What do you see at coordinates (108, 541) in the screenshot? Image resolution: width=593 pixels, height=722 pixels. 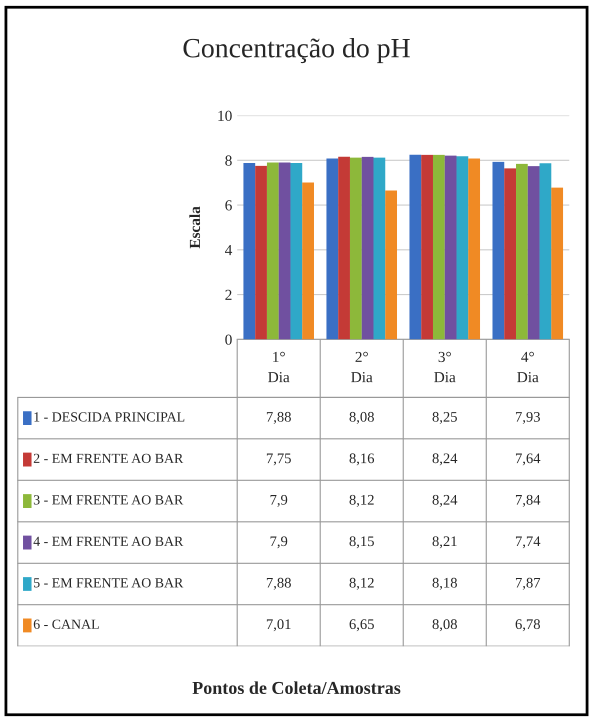 I see `legend-label: 4 - EM FRENTE AO BAR` at bounding box center [108, 541].